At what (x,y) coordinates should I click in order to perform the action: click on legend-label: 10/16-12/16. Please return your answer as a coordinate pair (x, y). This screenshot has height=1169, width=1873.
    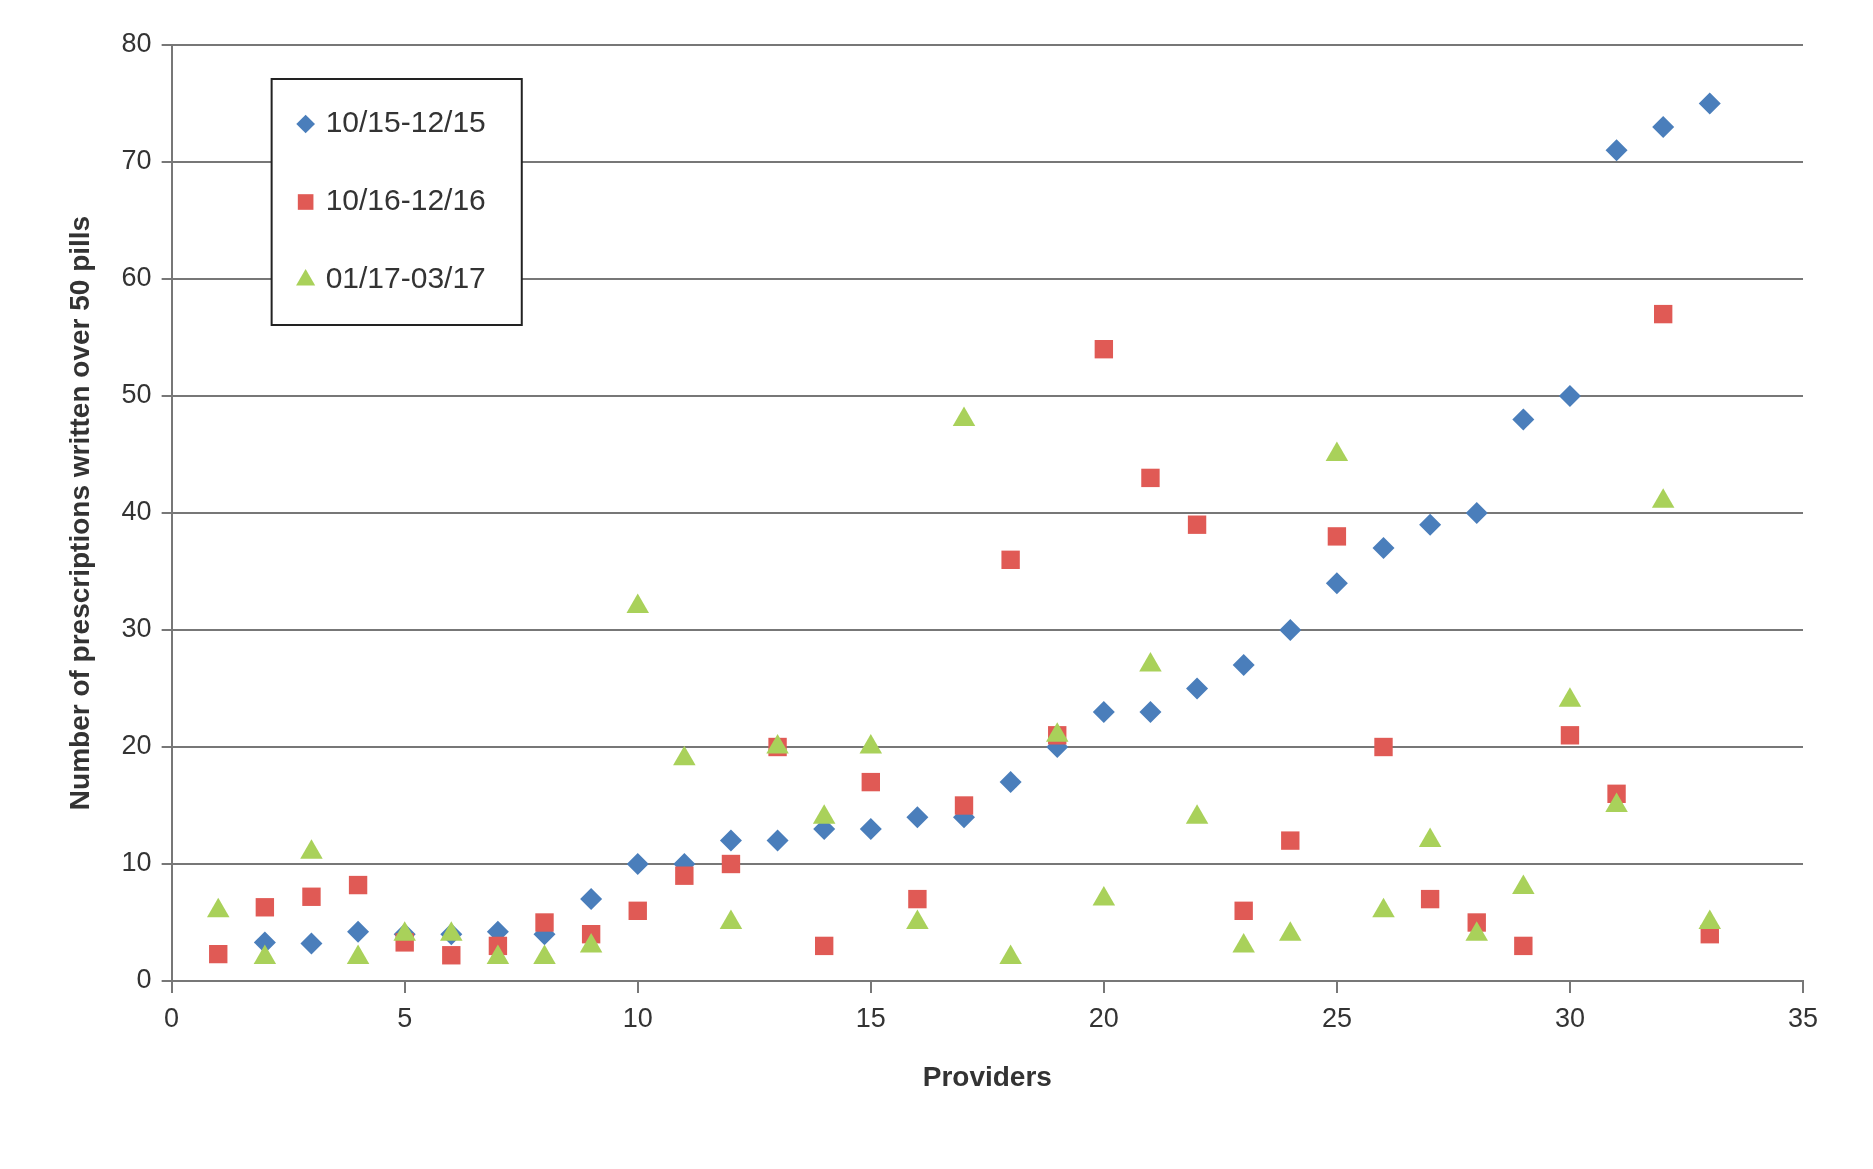
    Looking at the image, I should click on (405, 200).